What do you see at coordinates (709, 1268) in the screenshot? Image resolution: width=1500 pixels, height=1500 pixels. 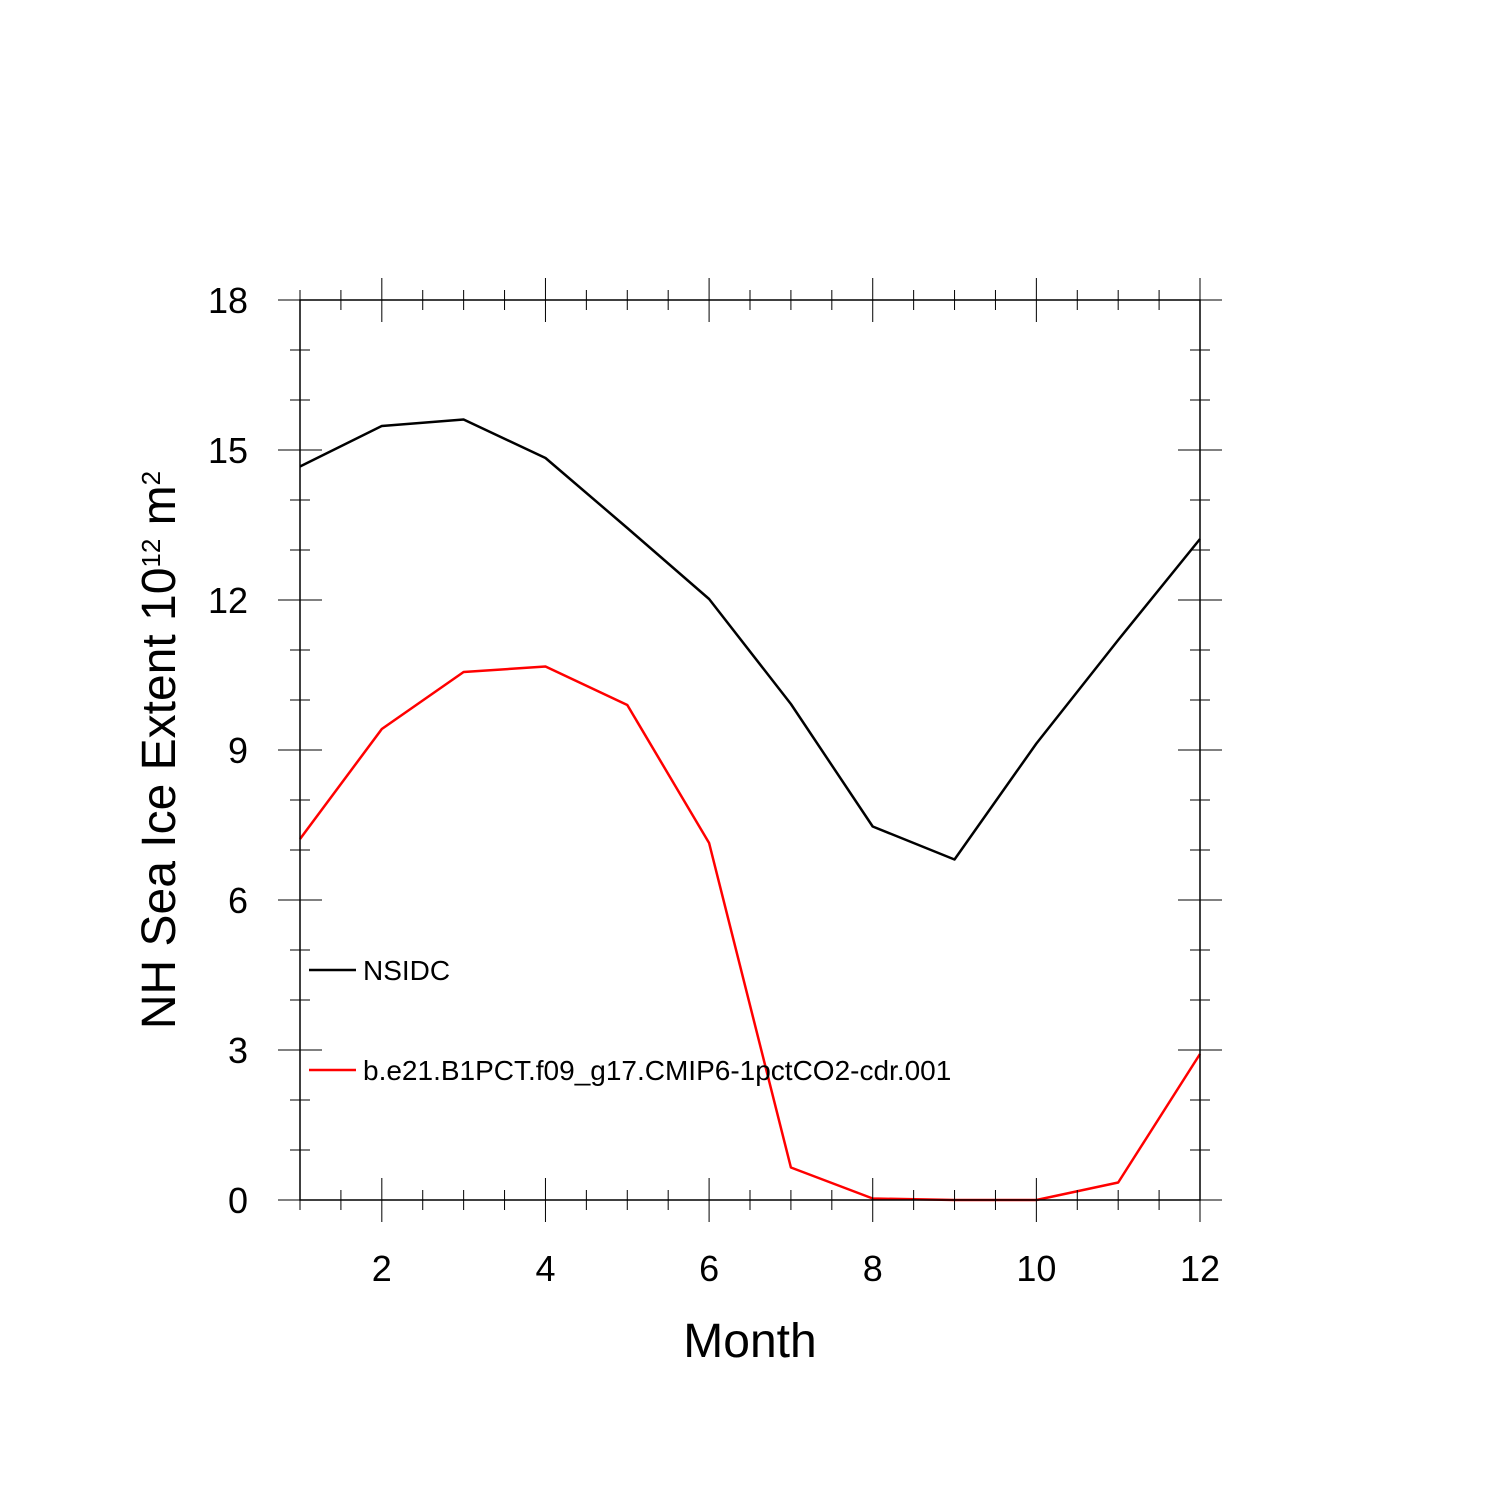 I see `x-tick-label: 6` at bounding box center [709, 1268].